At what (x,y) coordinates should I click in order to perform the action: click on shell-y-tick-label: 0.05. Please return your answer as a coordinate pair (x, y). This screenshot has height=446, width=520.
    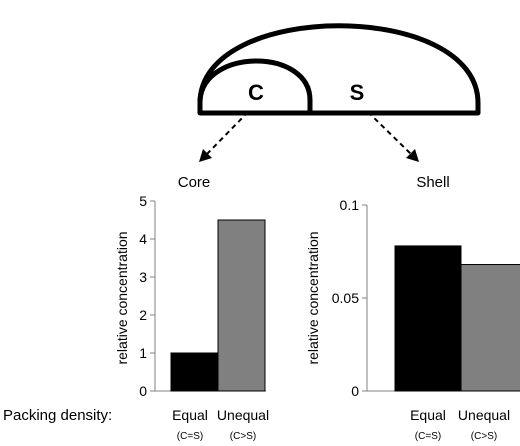
    Looking at the image, I should click on (345, 298).